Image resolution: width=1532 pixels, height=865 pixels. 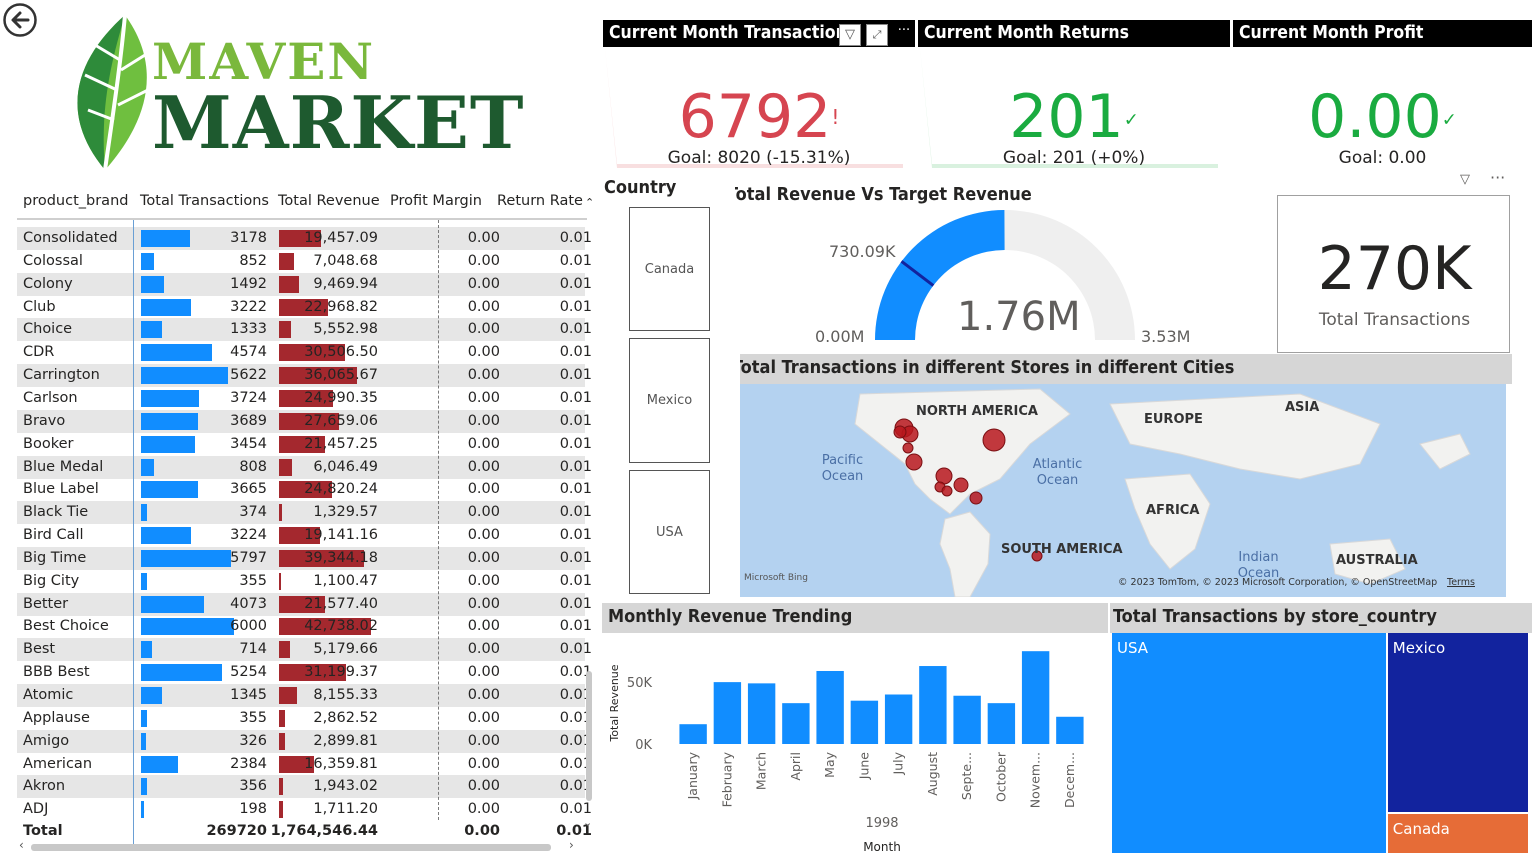 I want to click on table-row: Akron 356 1,943.02 0.00 0.01, so click(x=304, y=787).